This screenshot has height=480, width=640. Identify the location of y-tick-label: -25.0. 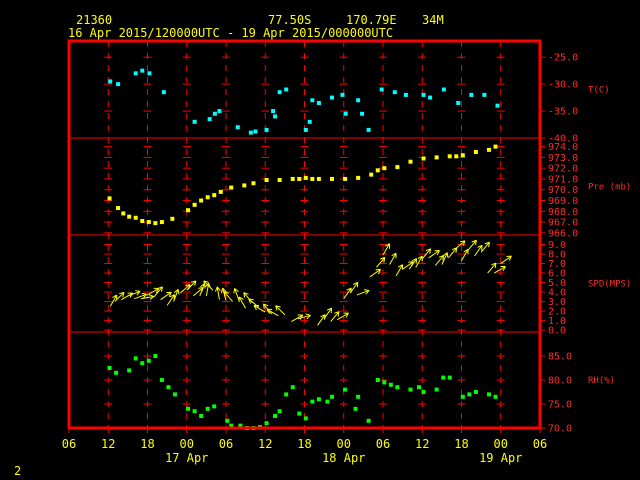
(563, 58).